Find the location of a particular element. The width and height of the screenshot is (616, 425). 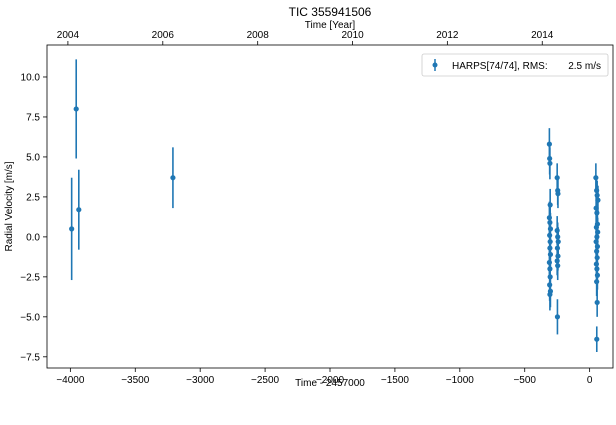

top-tick-label: 2008 is located at coordinates (258, 35).